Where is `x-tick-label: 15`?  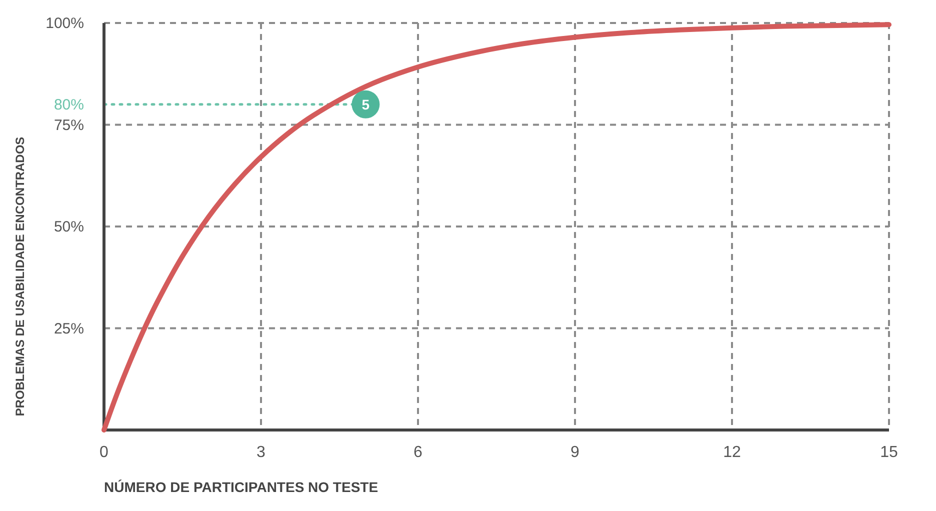 x-tick-label: 15 is located at coordinates (889, 452).